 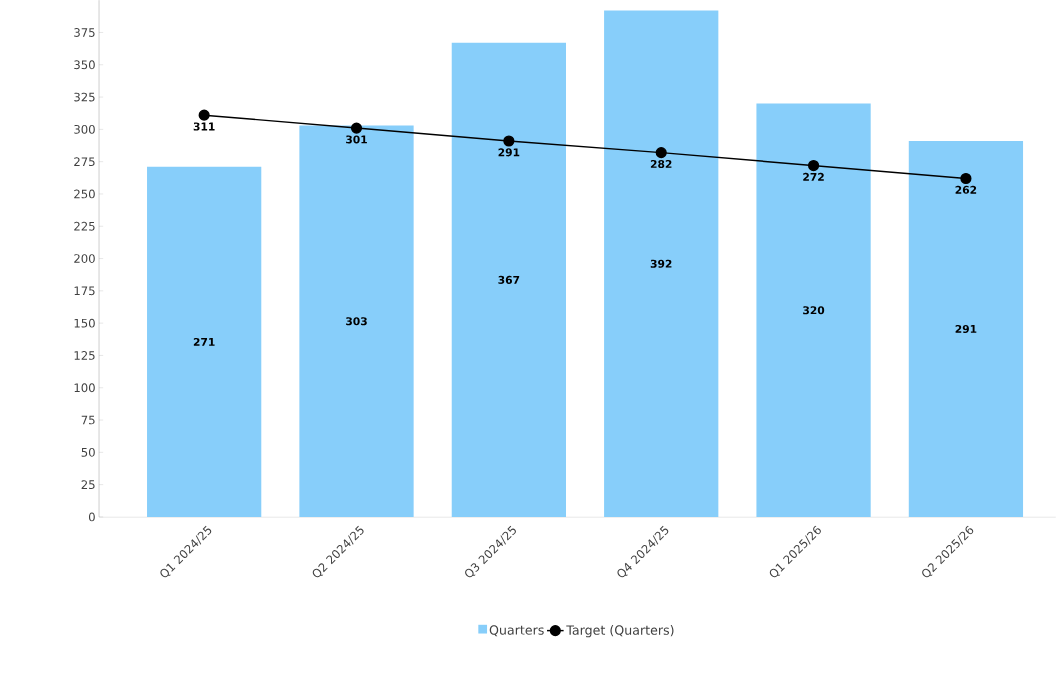 What do you see at coordinates (84, 129) in the screenshot?
I see `y-tick-label: 300` at bounding box center [84, 129].